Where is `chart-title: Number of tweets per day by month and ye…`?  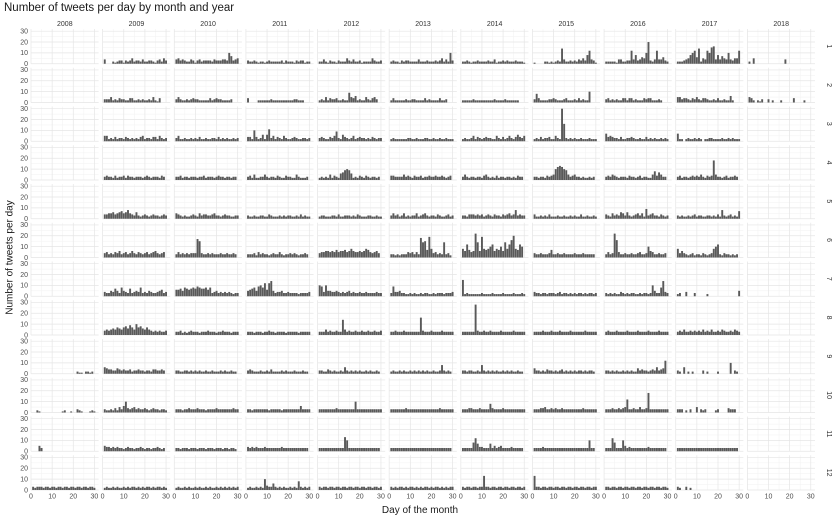
chart-title: Number of tweets per day by month and ye… is located at coordinates (119, 8).